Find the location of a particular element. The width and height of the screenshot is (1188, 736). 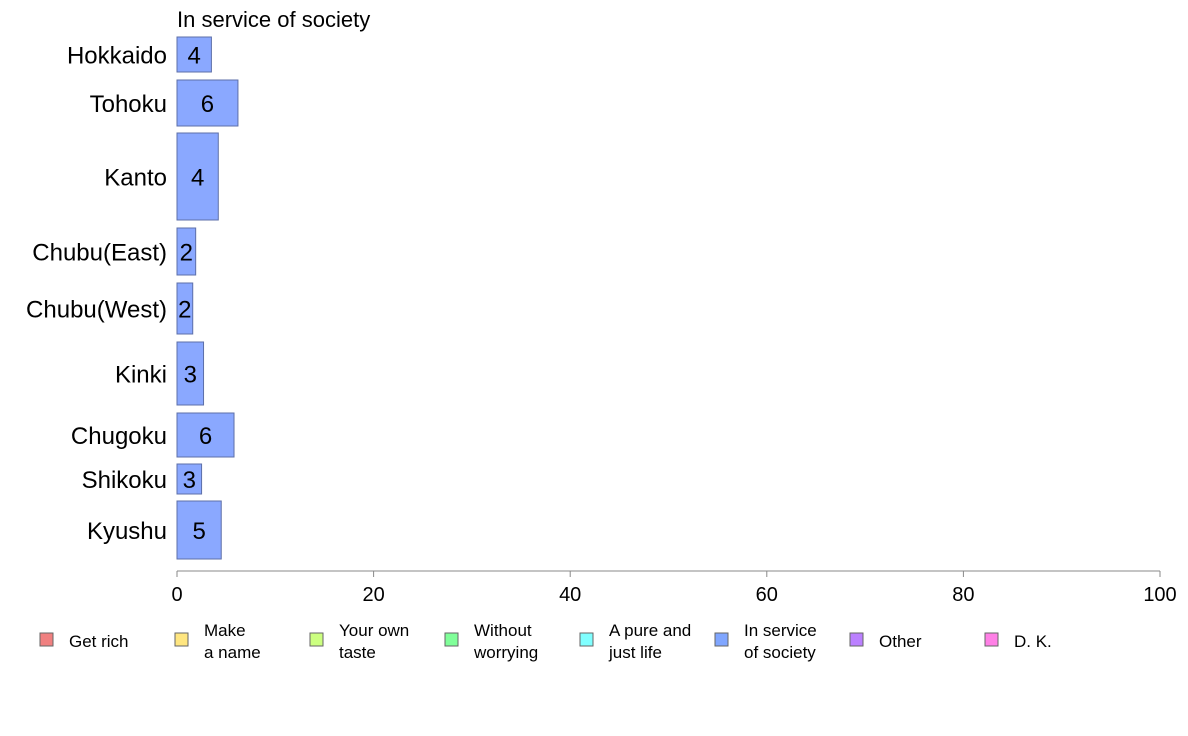

category-label: Chubu(East) is located at coordinates (99, 253).